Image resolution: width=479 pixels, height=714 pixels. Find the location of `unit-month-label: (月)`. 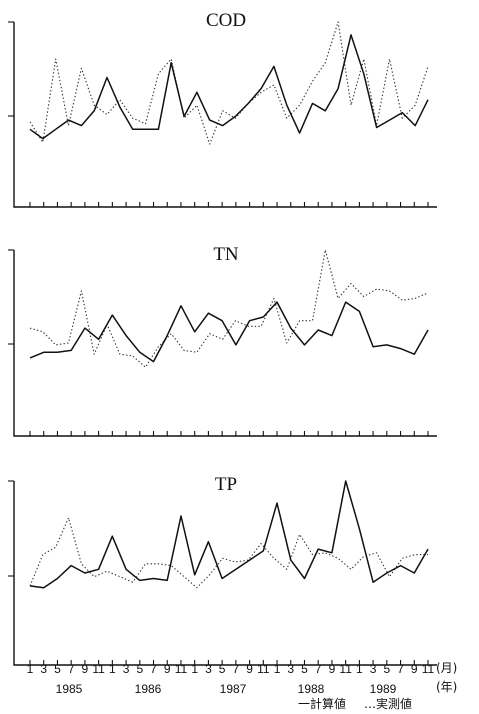

unit-month-label: (月) is located at coordinates (446, 668).